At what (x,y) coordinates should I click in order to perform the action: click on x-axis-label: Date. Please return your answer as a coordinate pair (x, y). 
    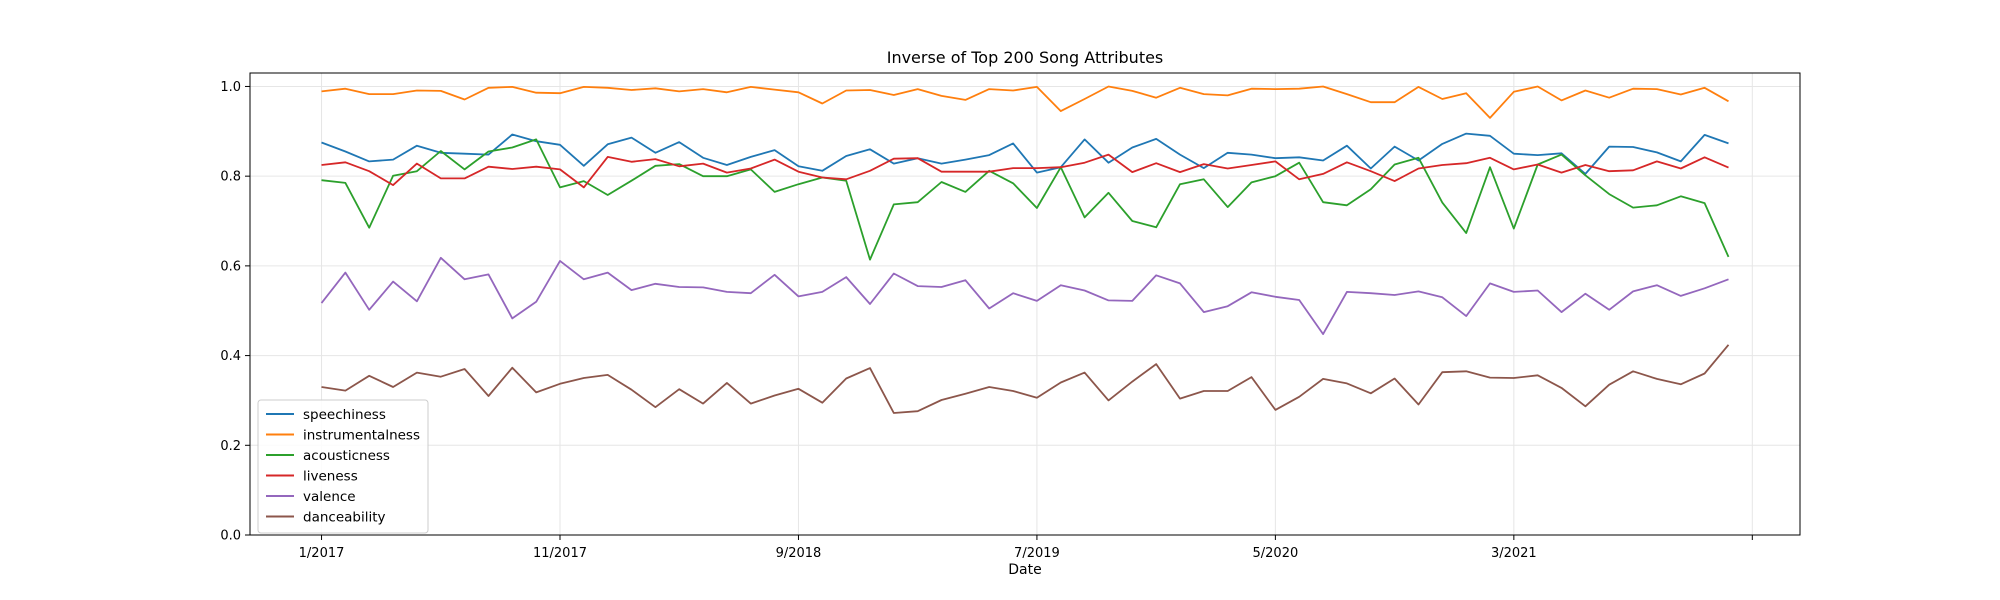
    Looking at the image, I should click on (1024, 570).